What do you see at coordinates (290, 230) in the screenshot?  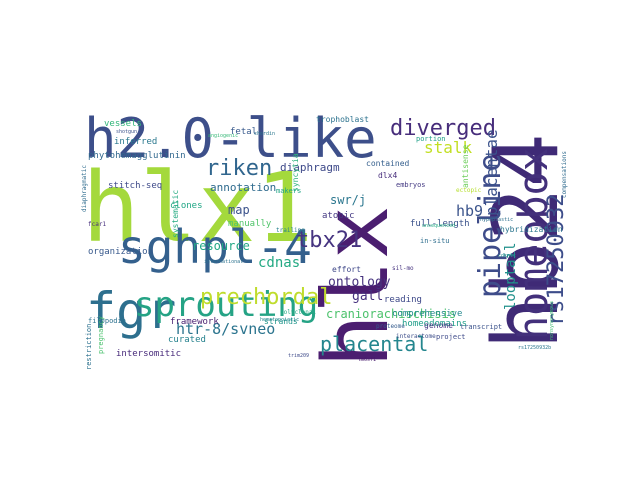 I see `word-trailing: trailing` at bounding box center [290, 230].